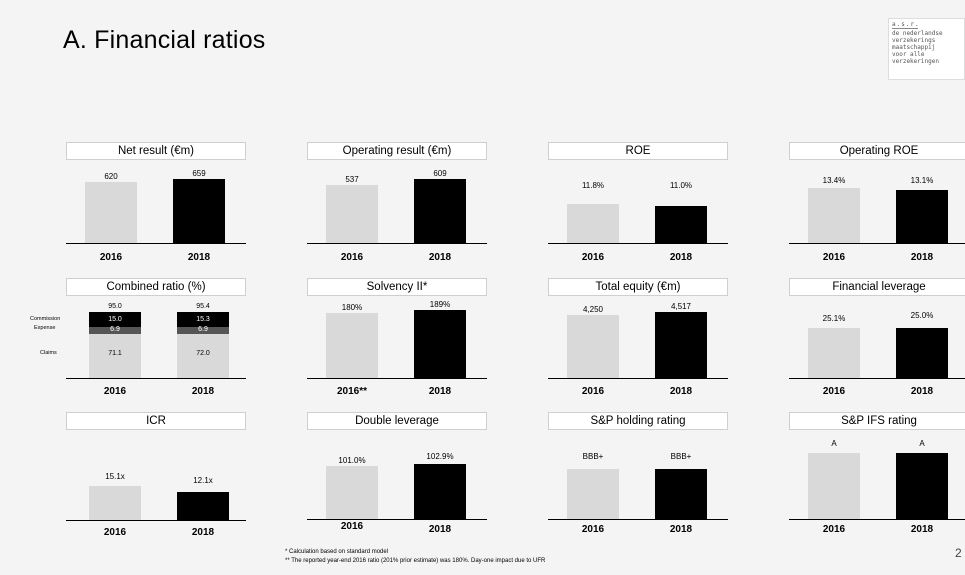  What do you see at coordinates (352, 307) in the screenshot?
I see `bar-value-label: 180%` at bounding box center [352, 307].